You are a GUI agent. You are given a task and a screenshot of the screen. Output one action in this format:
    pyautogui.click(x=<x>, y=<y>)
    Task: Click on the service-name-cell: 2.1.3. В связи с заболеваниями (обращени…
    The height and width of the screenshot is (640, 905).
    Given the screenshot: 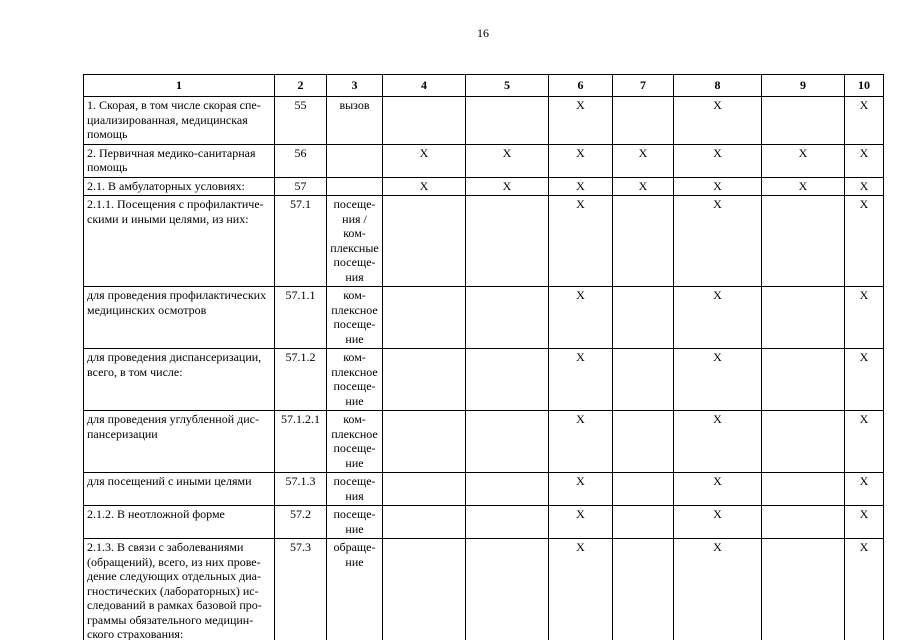 What is the action you would take?
    pyautogui.click(x=179, y=589)
    